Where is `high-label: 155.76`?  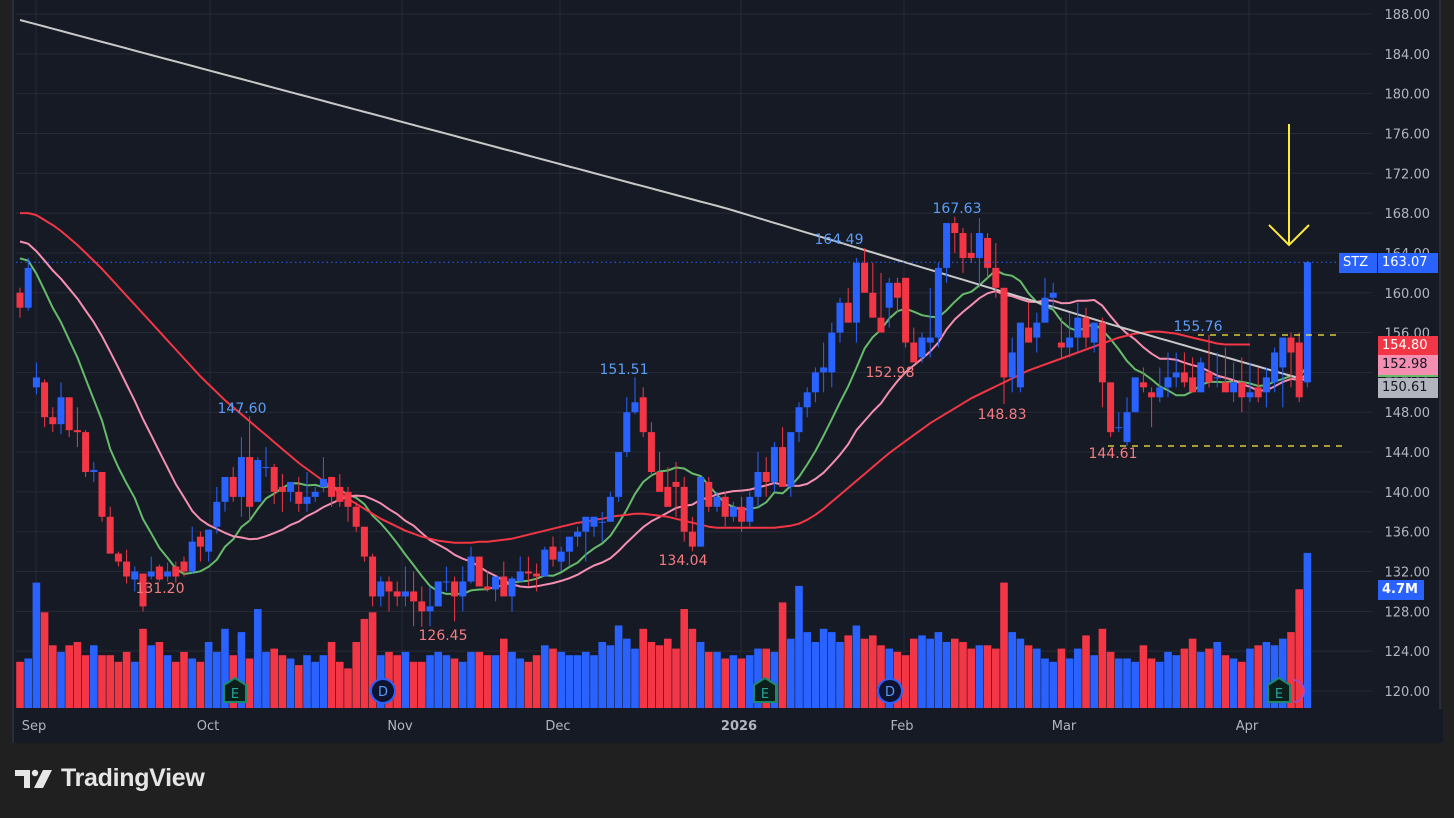 high-label: 155.76 is located at coordinates (1198, 327).